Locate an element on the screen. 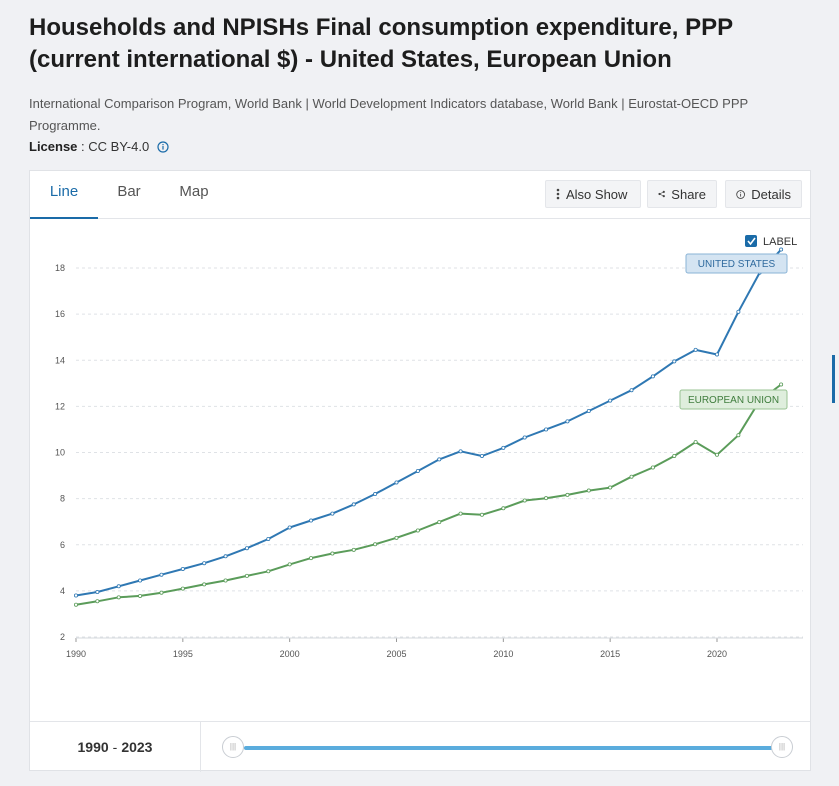 Image resolution: width=839 pixels, height=786 pixels. also-show-button: Also Show is located at coordinates (593, 194).